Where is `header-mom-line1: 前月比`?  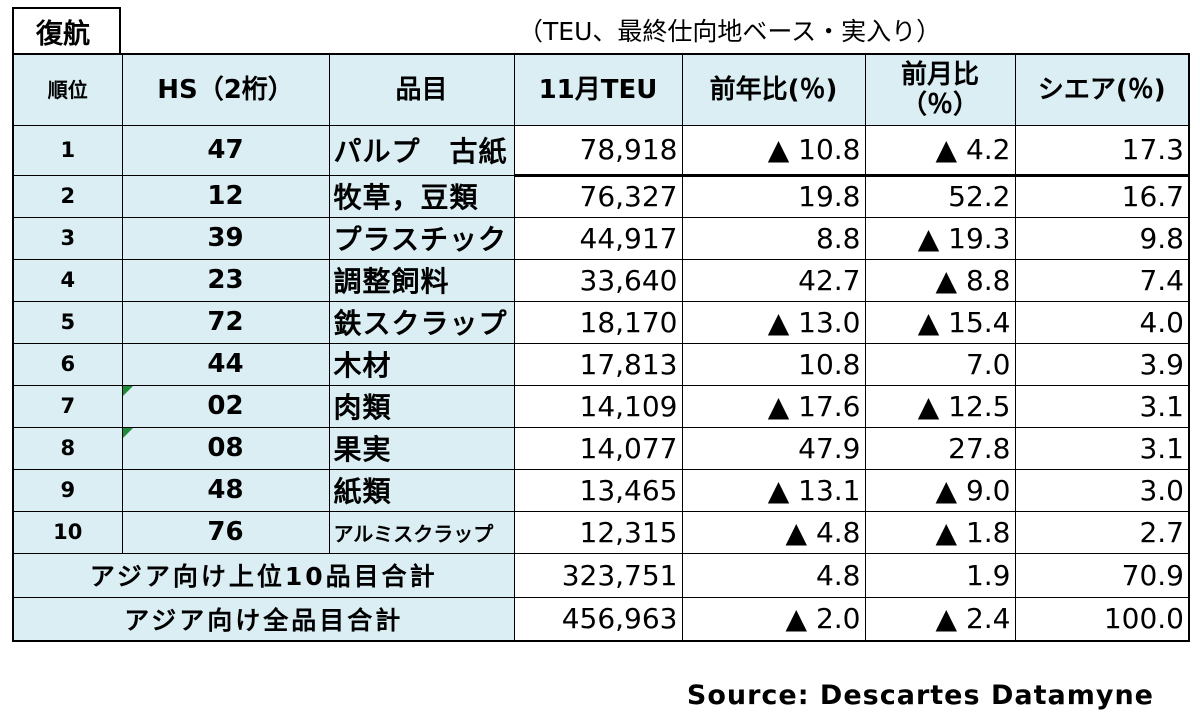 header-mom-line1: 前月比 is located at coordinates (939, 74).